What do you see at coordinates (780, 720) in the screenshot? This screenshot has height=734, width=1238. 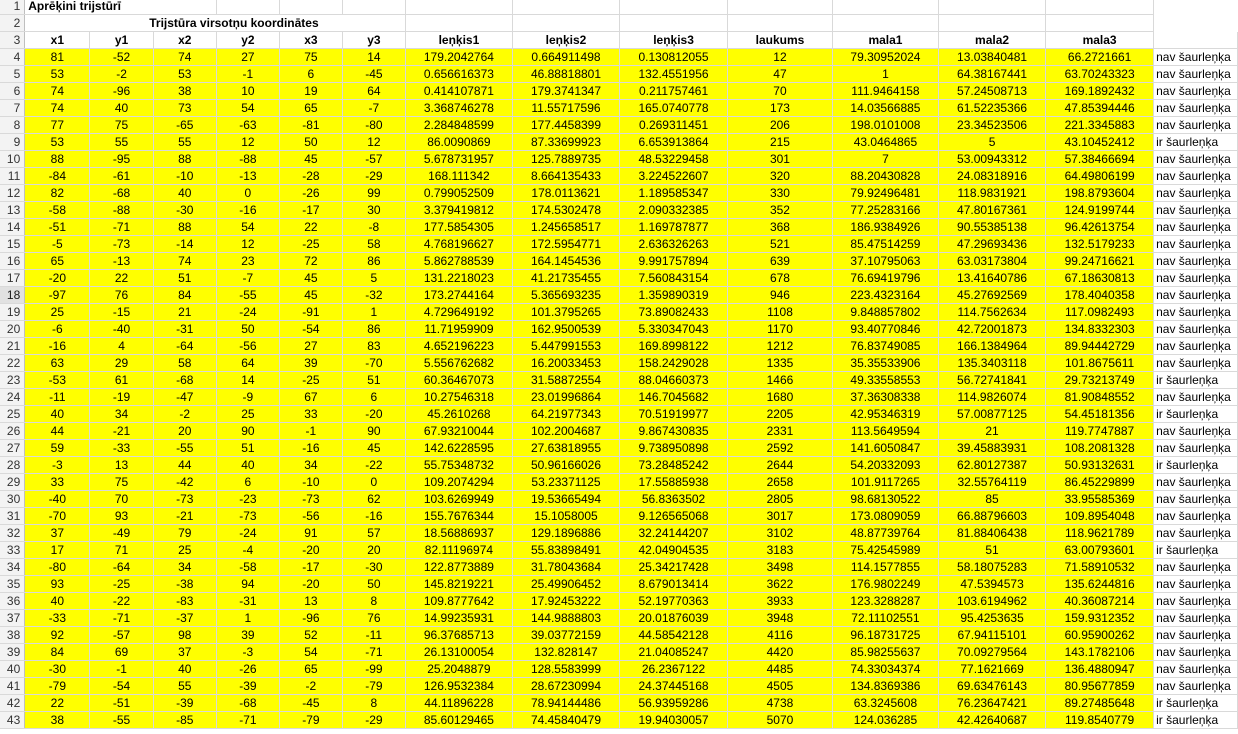 I see `cell-area: 5070` at bounding box center [780, 720].